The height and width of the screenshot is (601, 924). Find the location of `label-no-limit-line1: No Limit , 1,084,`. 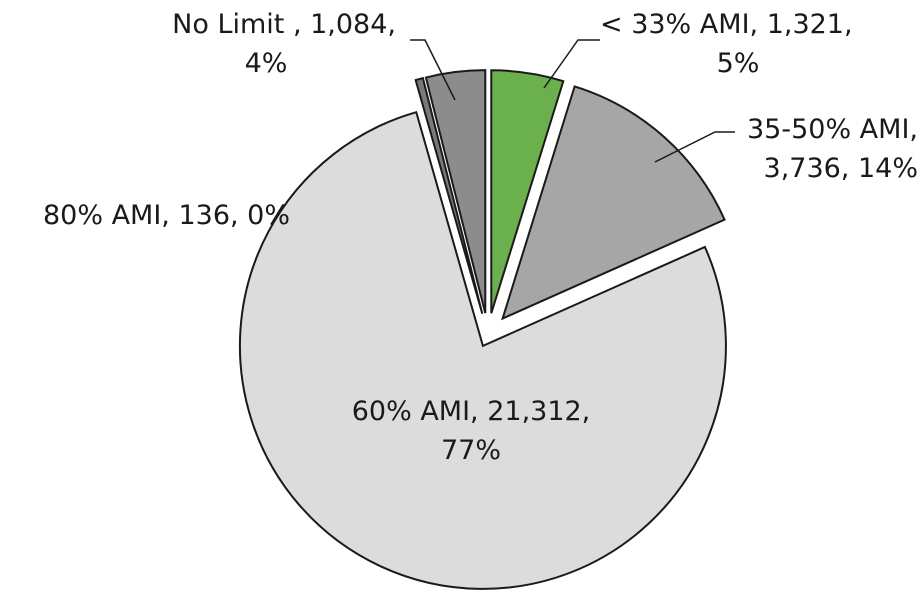

label-no-limit-line1: No Limit , 1,084, is located at coordinates (284, 24).